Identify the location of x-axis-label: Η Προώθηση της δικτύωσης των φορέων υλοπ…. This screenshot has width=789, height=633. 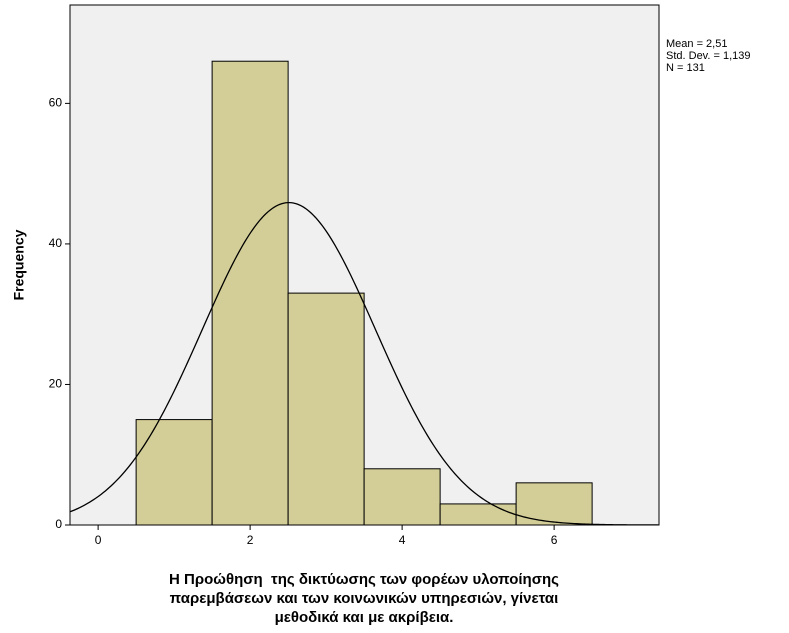
(364, 579).